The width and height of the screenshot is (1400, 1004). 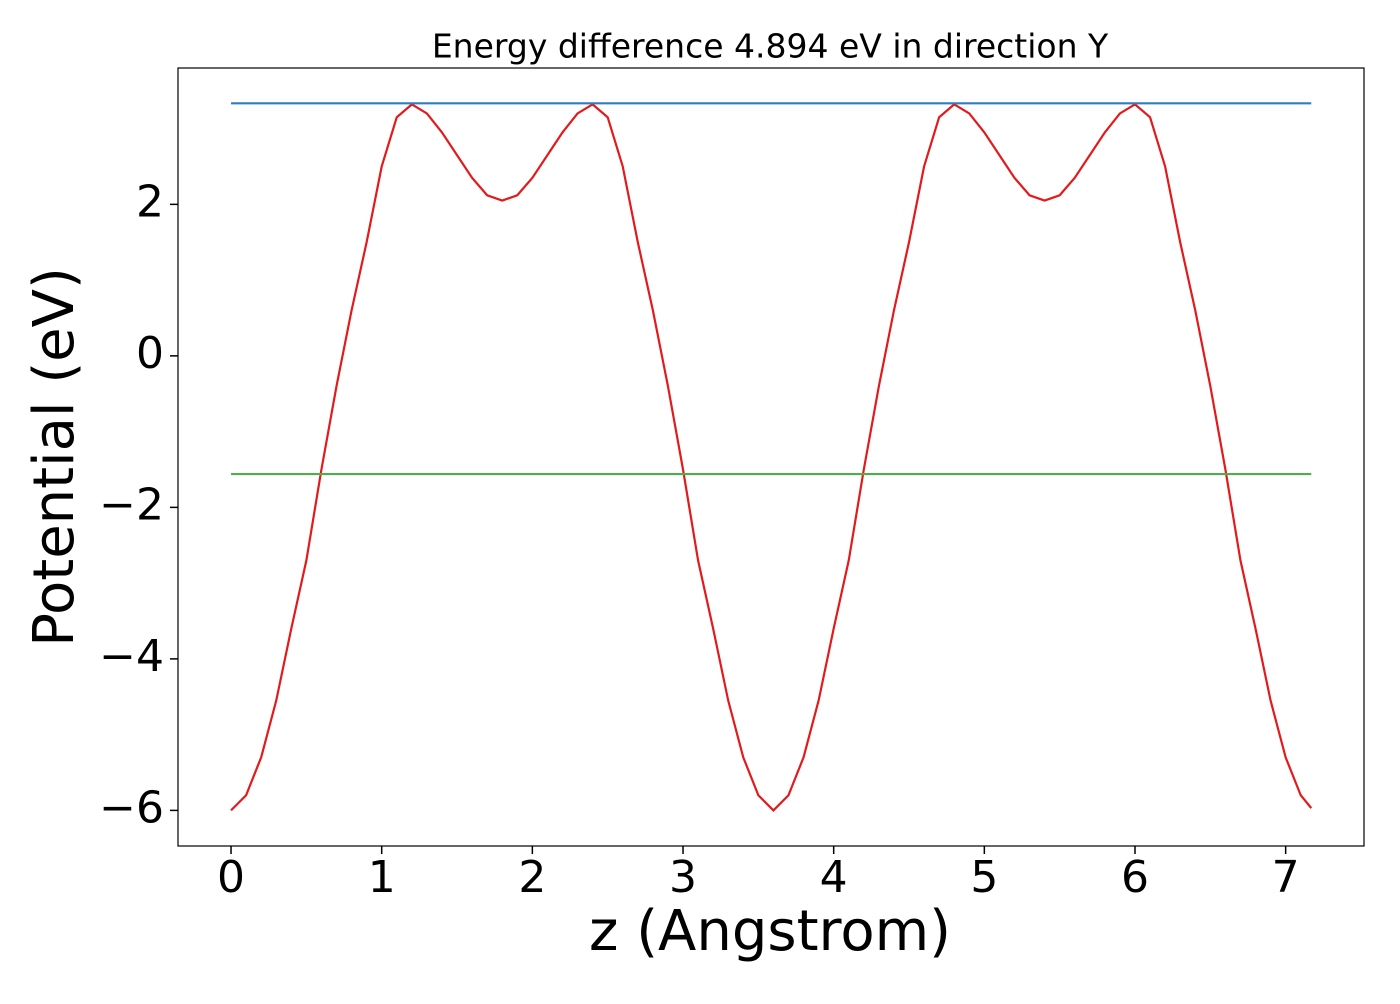 What do you see at coordinates (131, 807) in the screenshot?
I see `y-tick-label: −6` at bounding box center [131, 807].